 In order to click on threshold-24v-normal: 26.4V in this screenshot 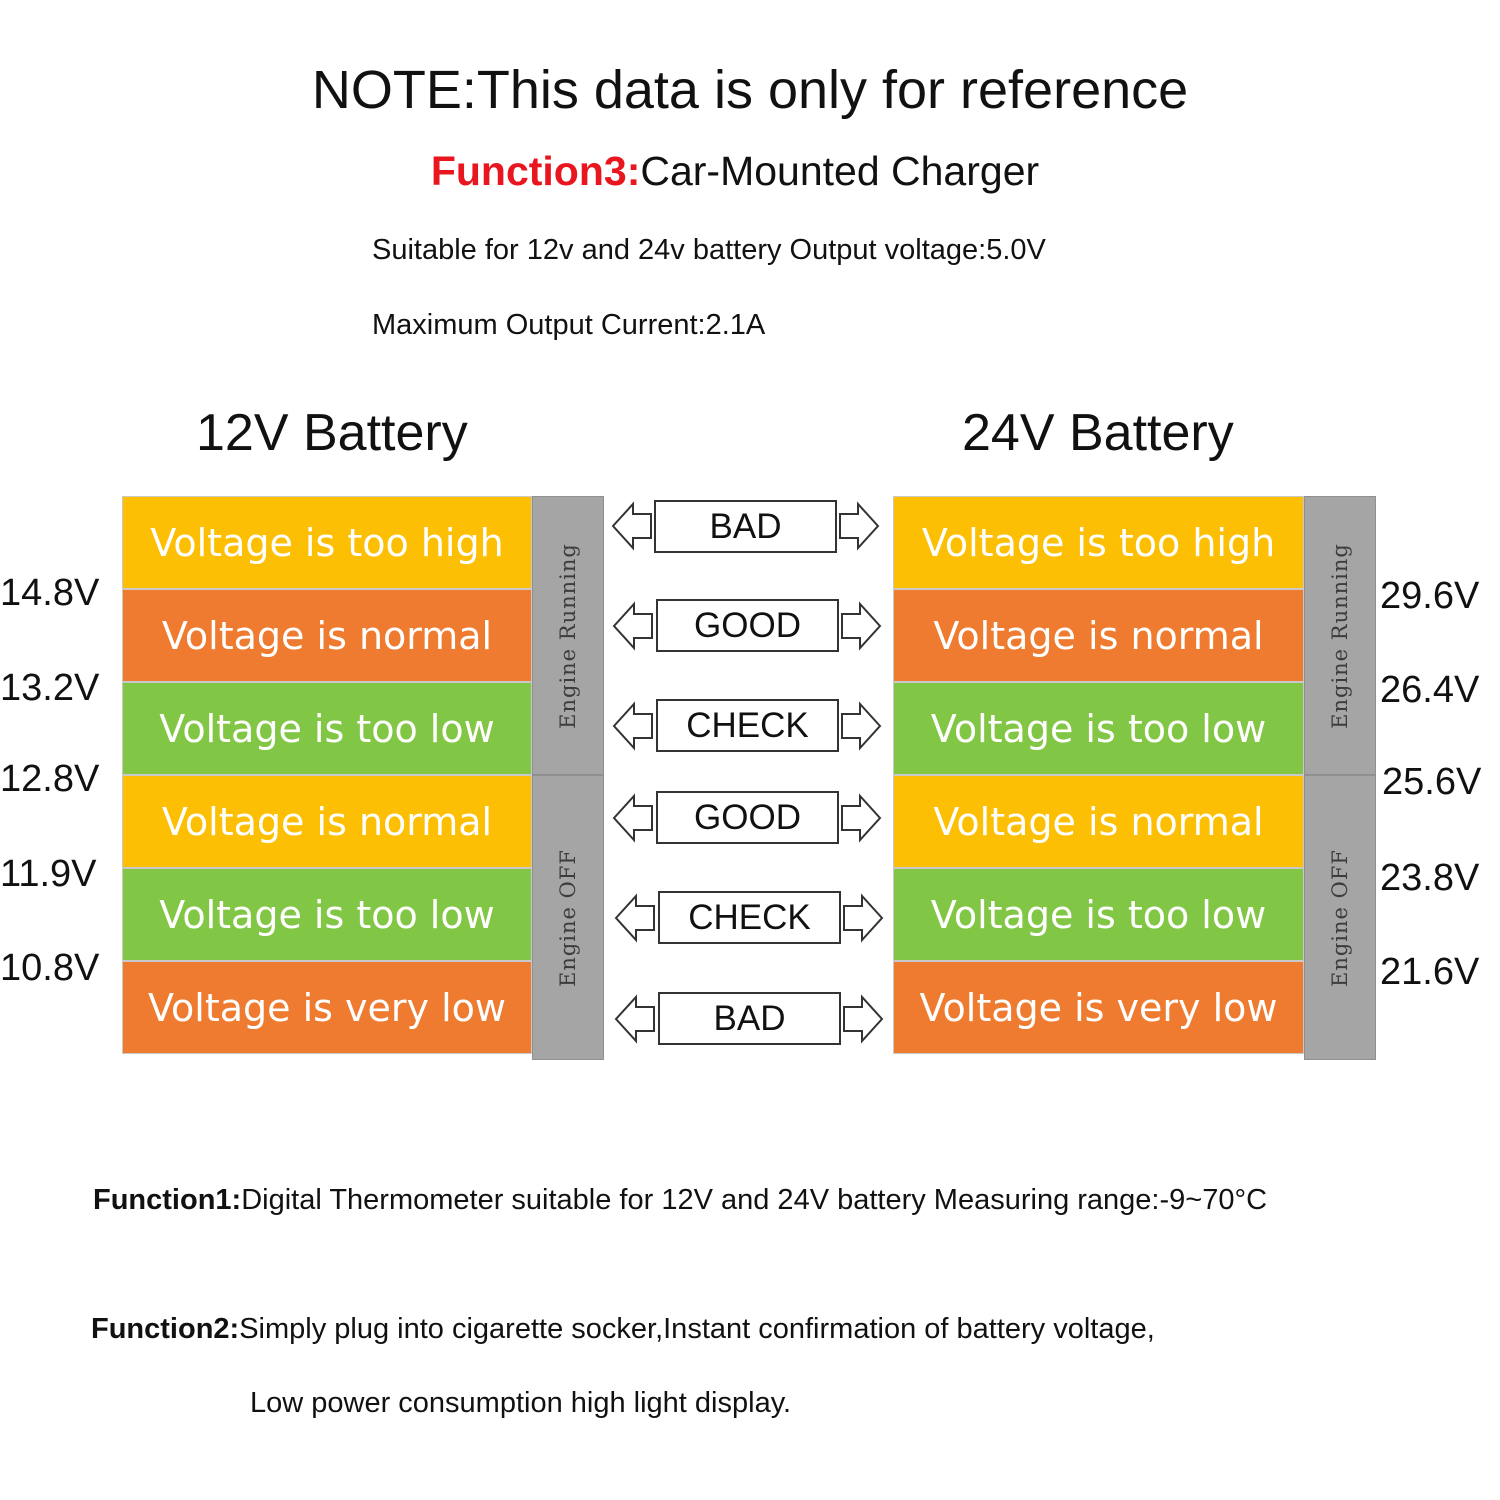, I will do `click(1430, 690)`.